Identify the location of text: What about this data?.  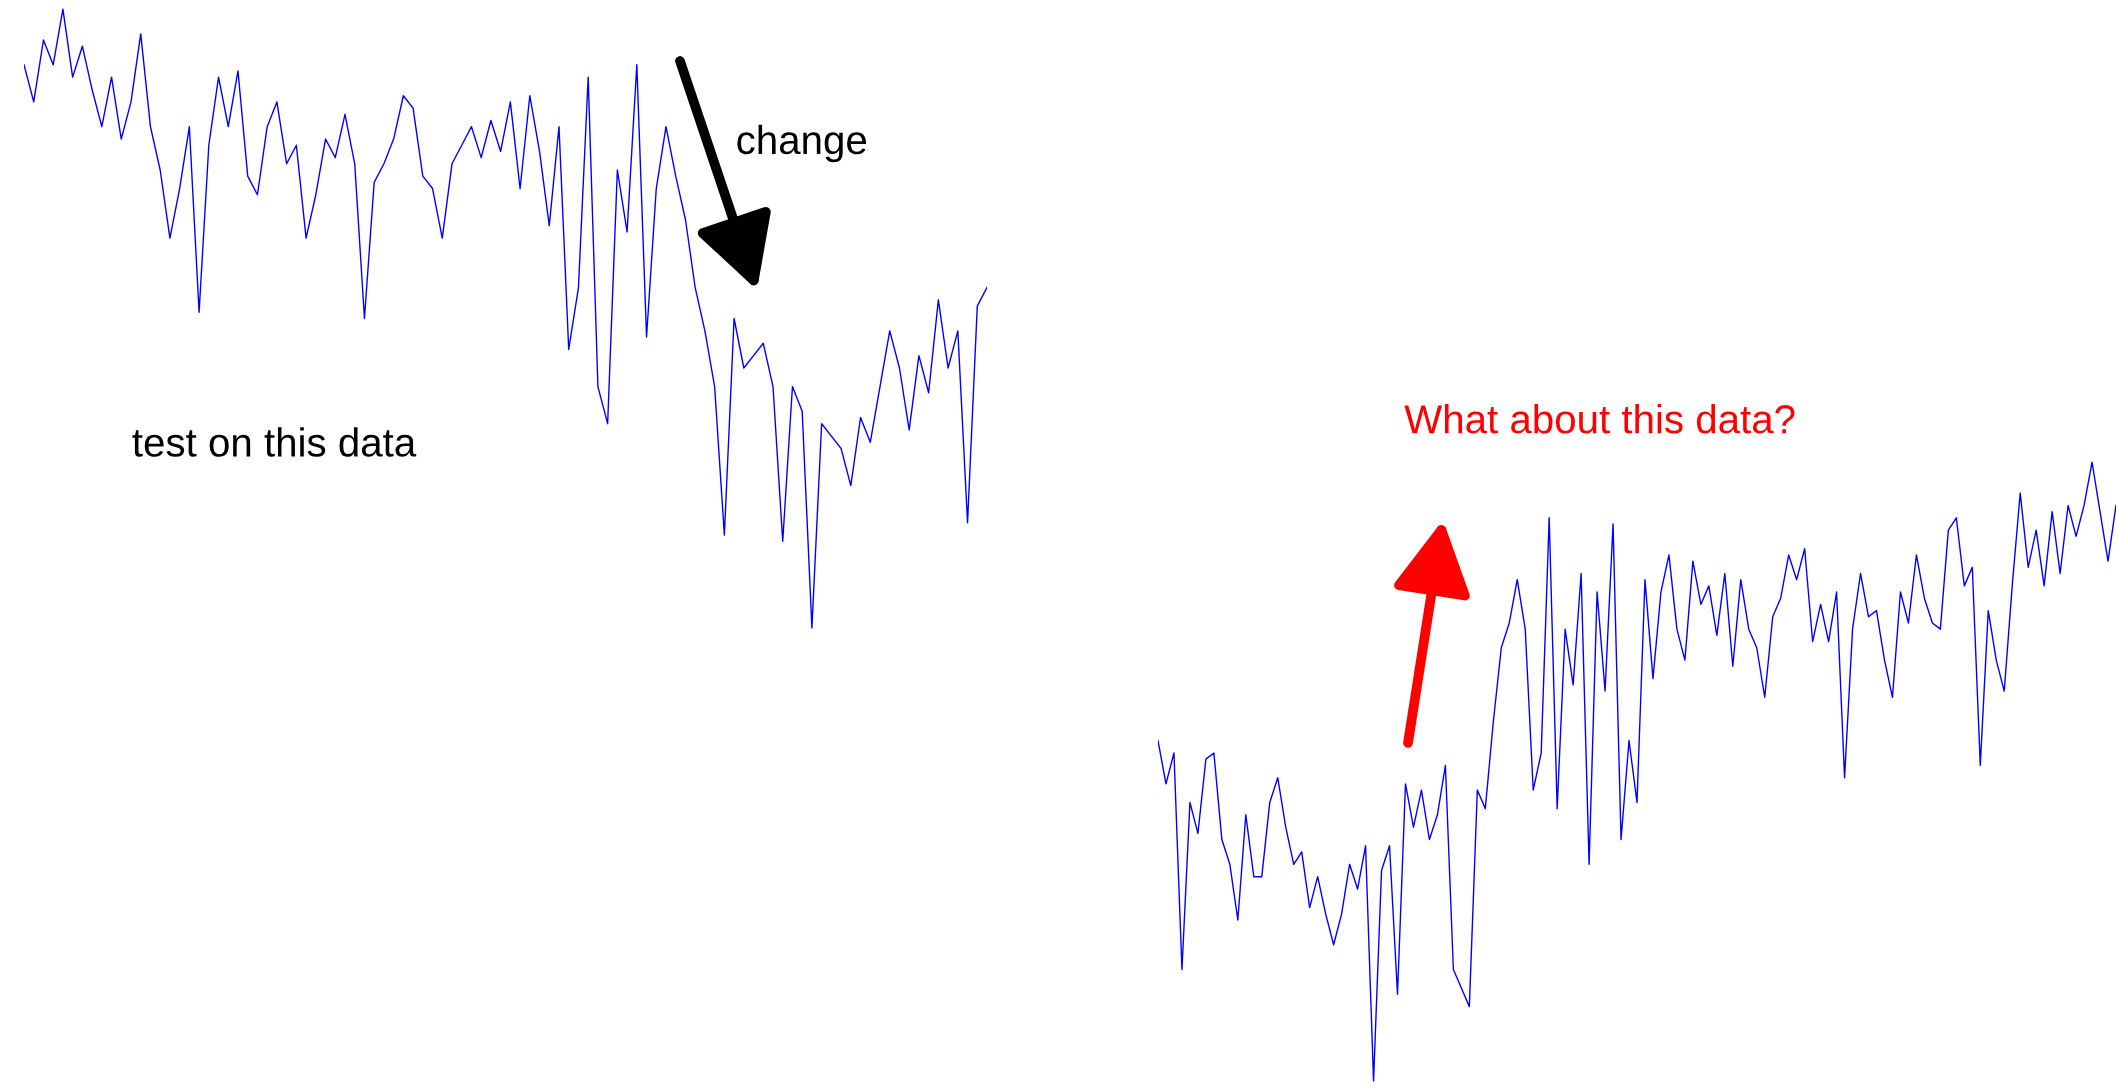
(1599, 418).